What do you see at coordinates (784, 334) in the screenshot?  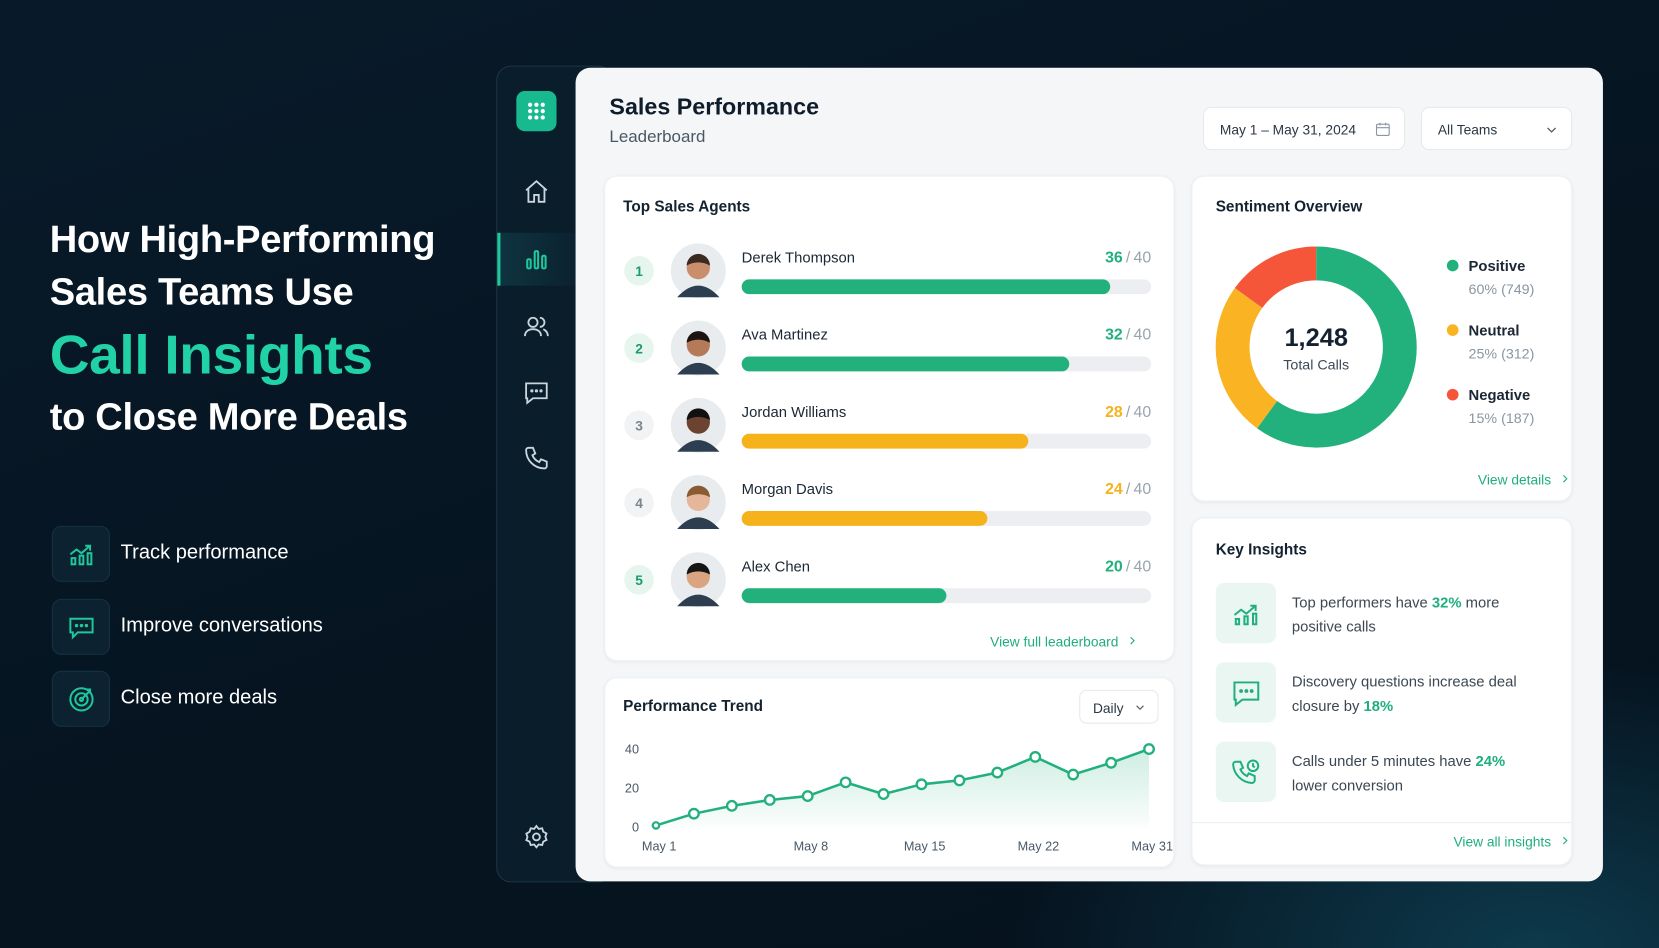 I see `agent-name: Ava Martinez` at bounding box center [784, 334].